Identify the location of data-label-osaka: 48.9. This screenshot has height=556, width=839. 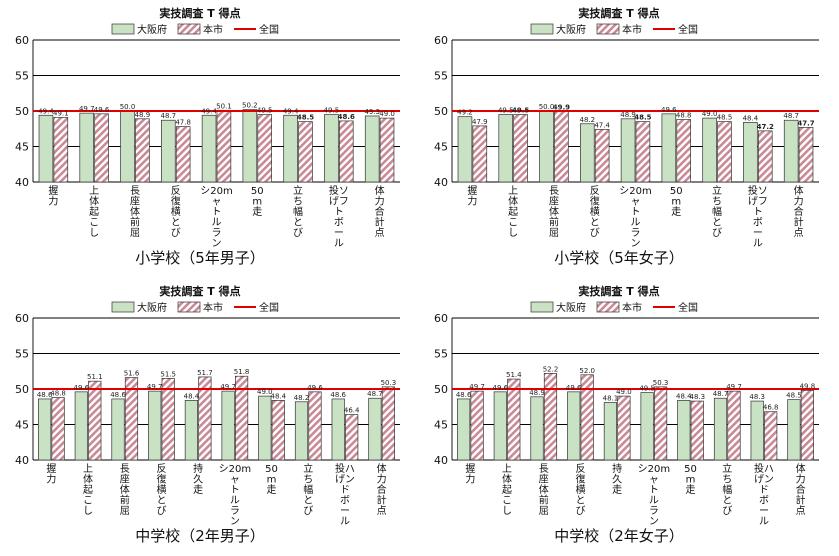
(628, 115).